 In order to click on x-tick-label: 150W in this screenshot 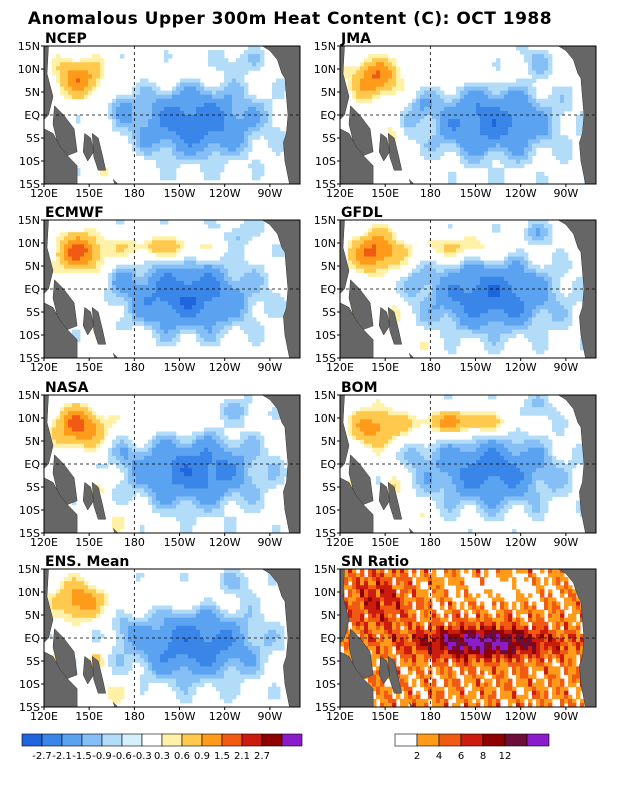, I will do `click(180, 193)`.